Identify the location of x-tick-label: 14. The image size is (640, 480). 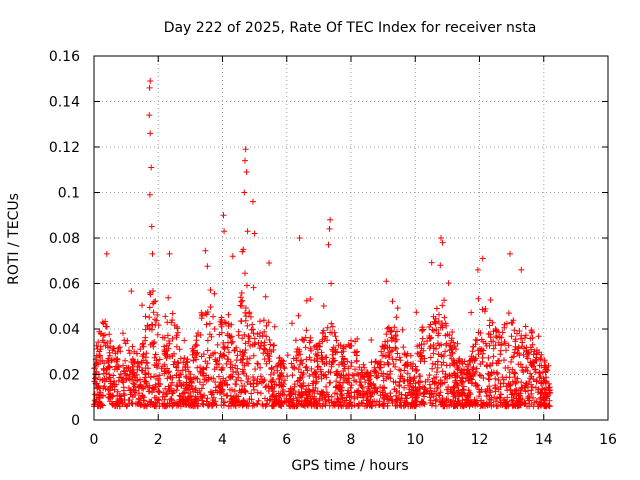
(544, 440).